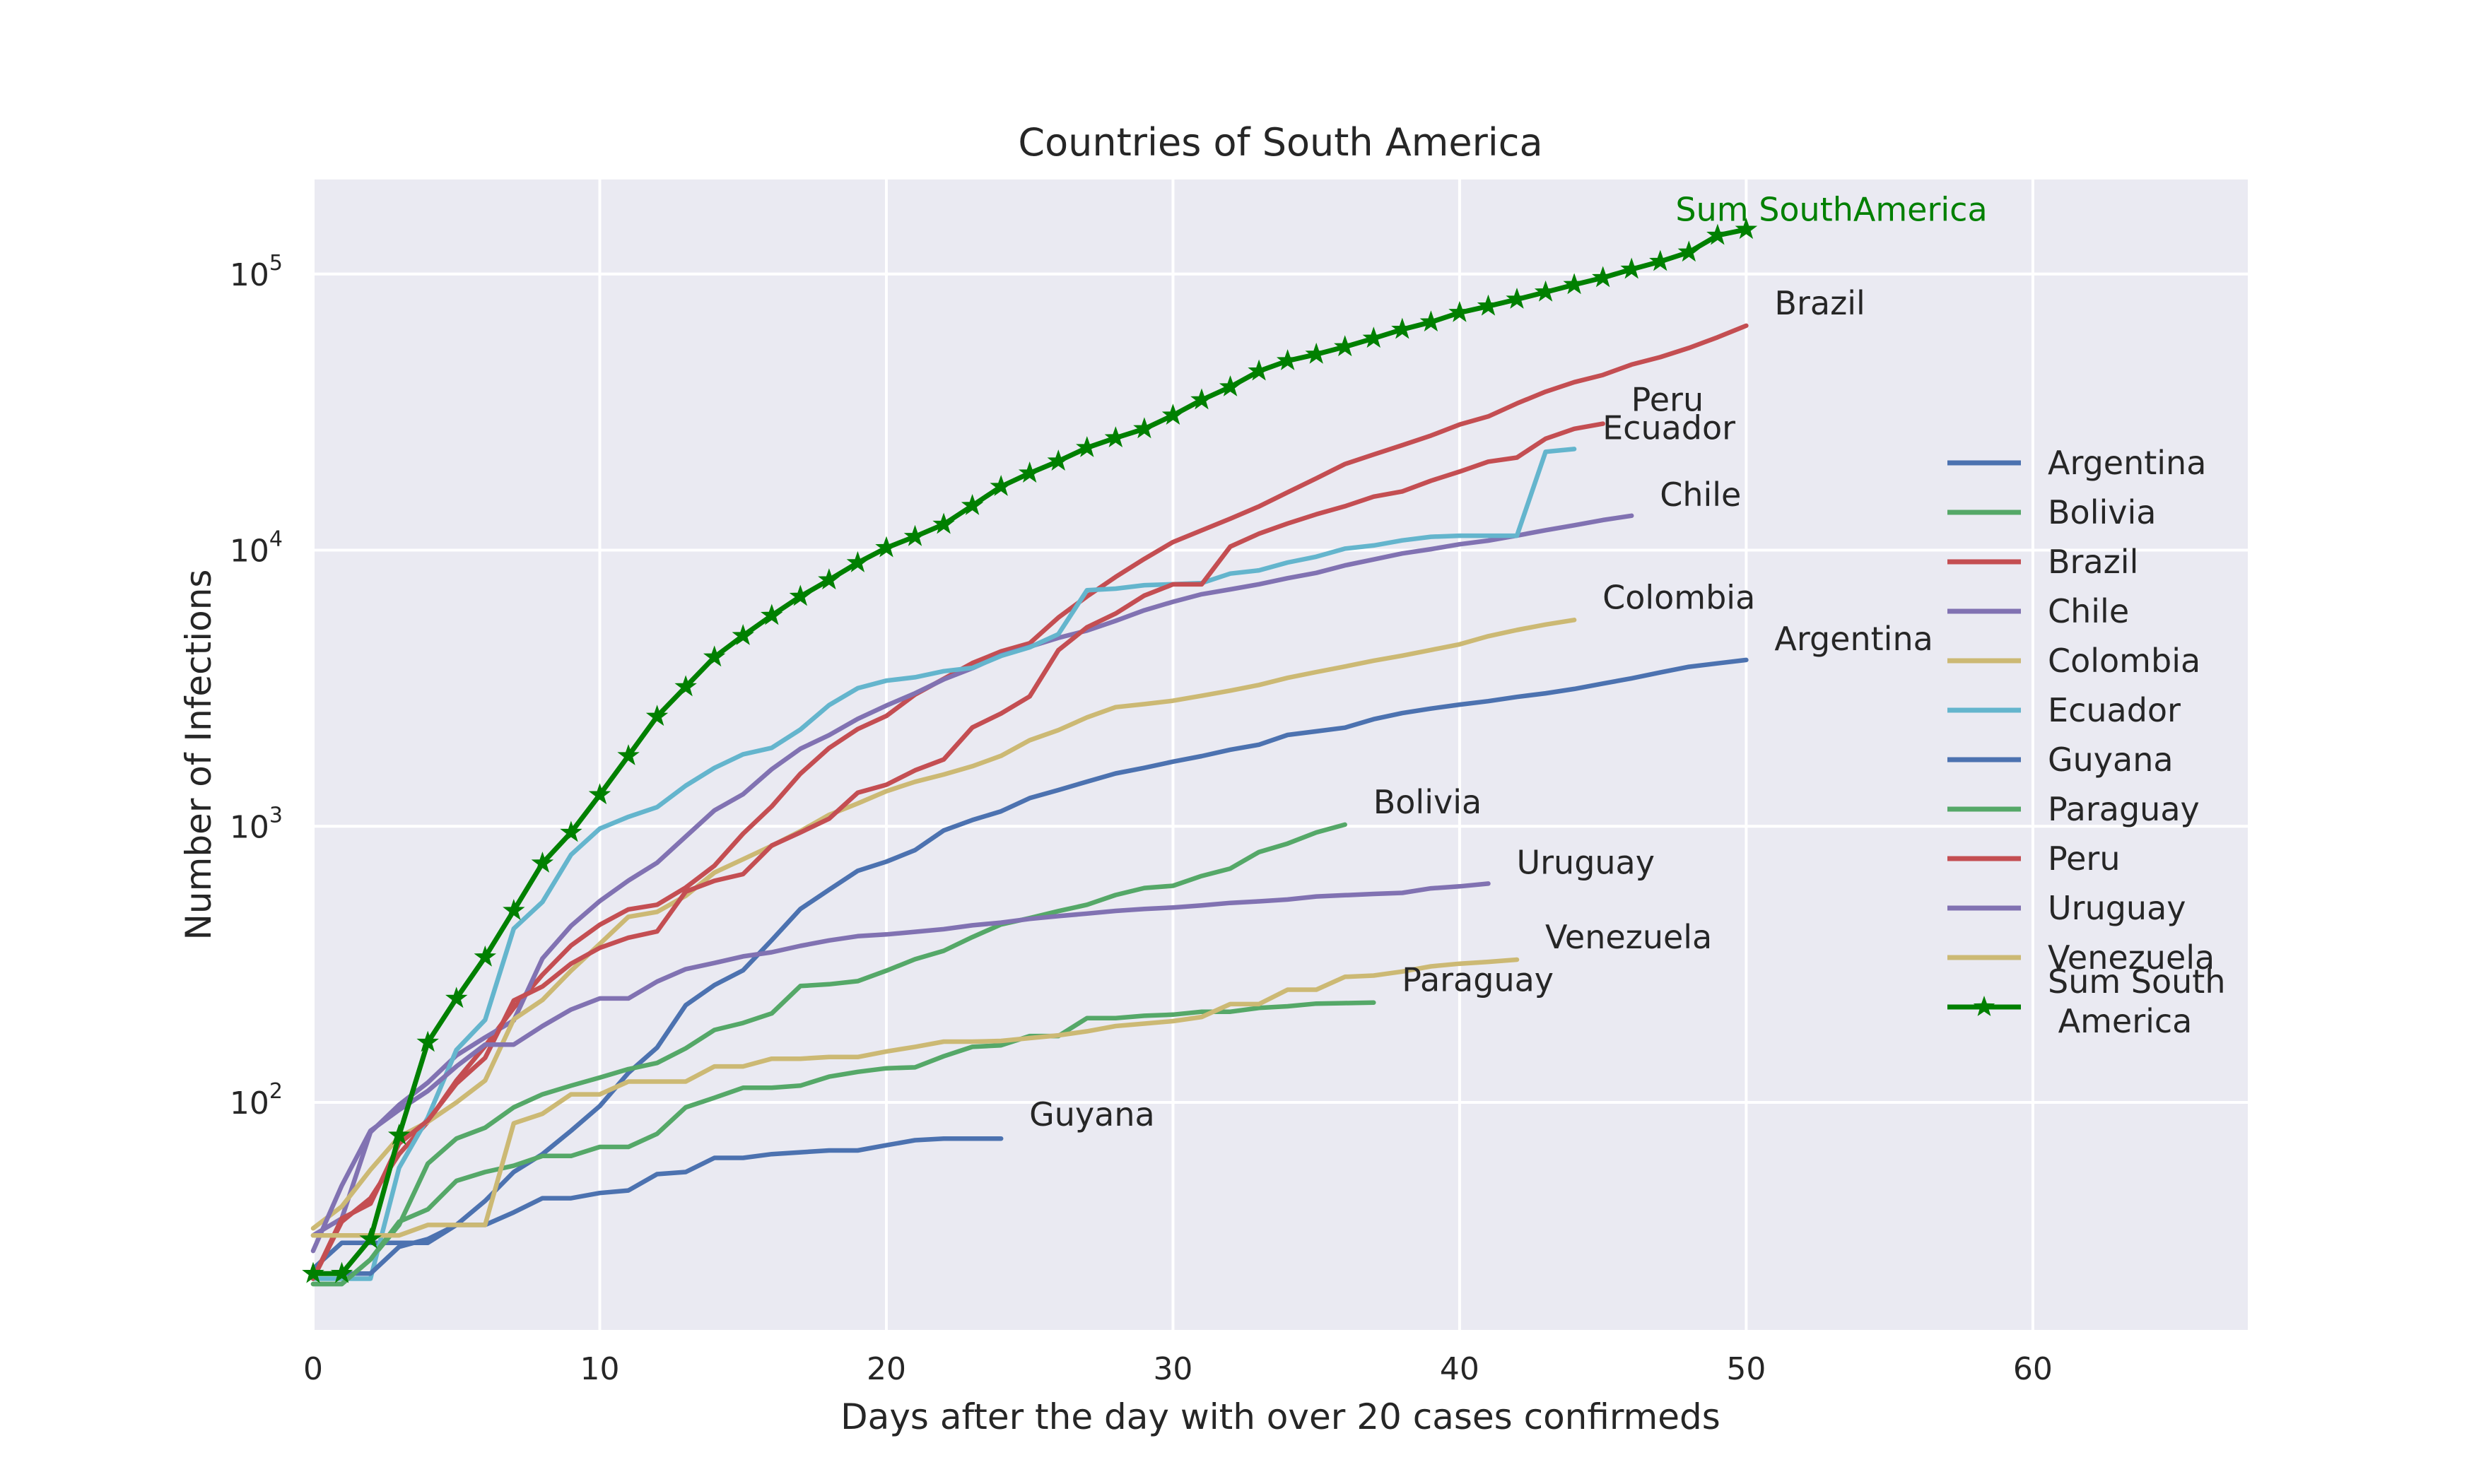  Describe the element at coordinates (2127, 463) in the screenshot. I see `legend-label: Argentina` at that location.